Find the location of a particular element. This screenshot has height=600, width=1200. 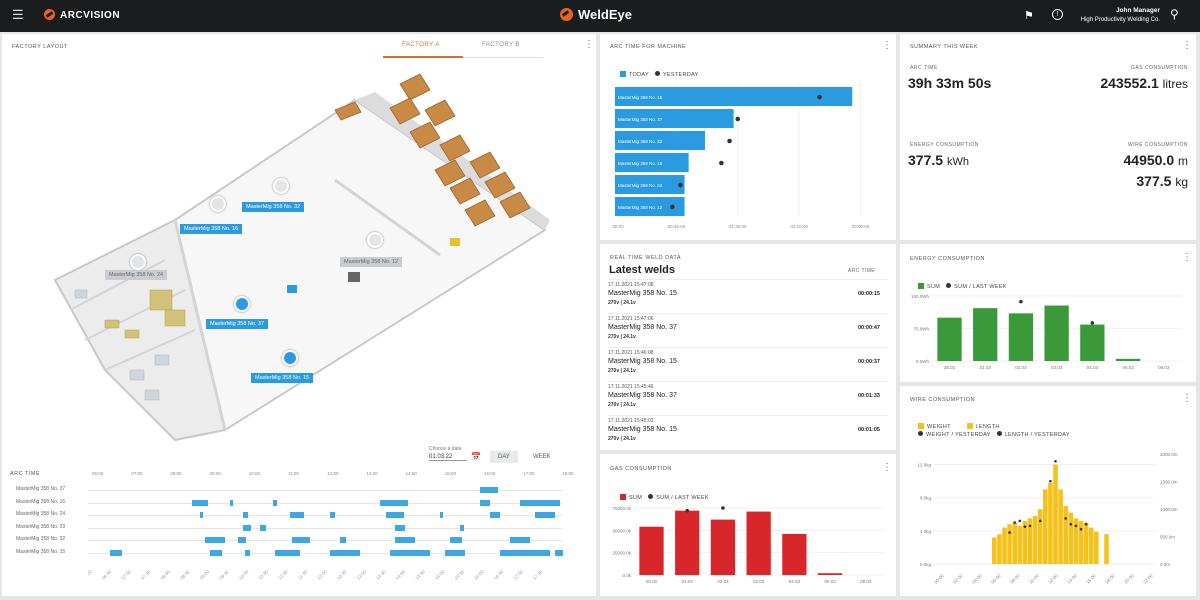

machine-label: MasterMig 358 No. 15 is located at coordinates (282, 378).